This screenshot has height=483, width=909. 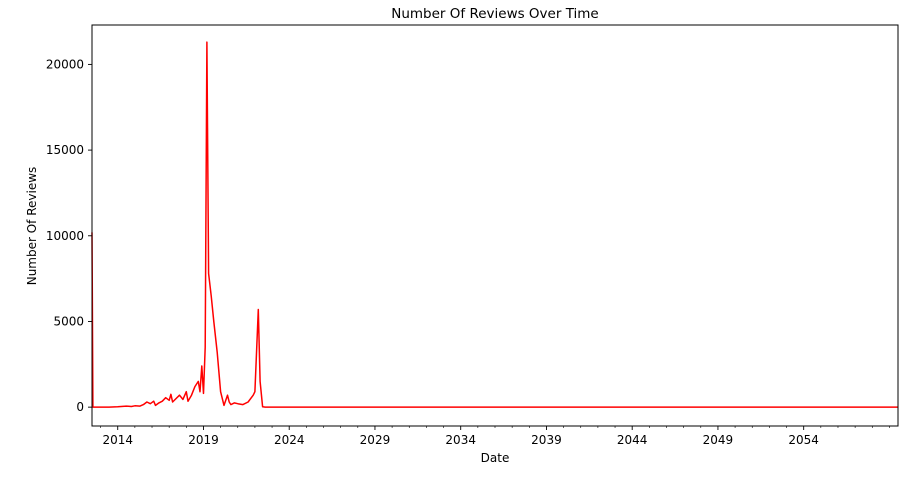 What do you see at coordinates (68, 321) in the screenshot?
I see `y-tick-label: 5000` at bounding box center [68, 321].